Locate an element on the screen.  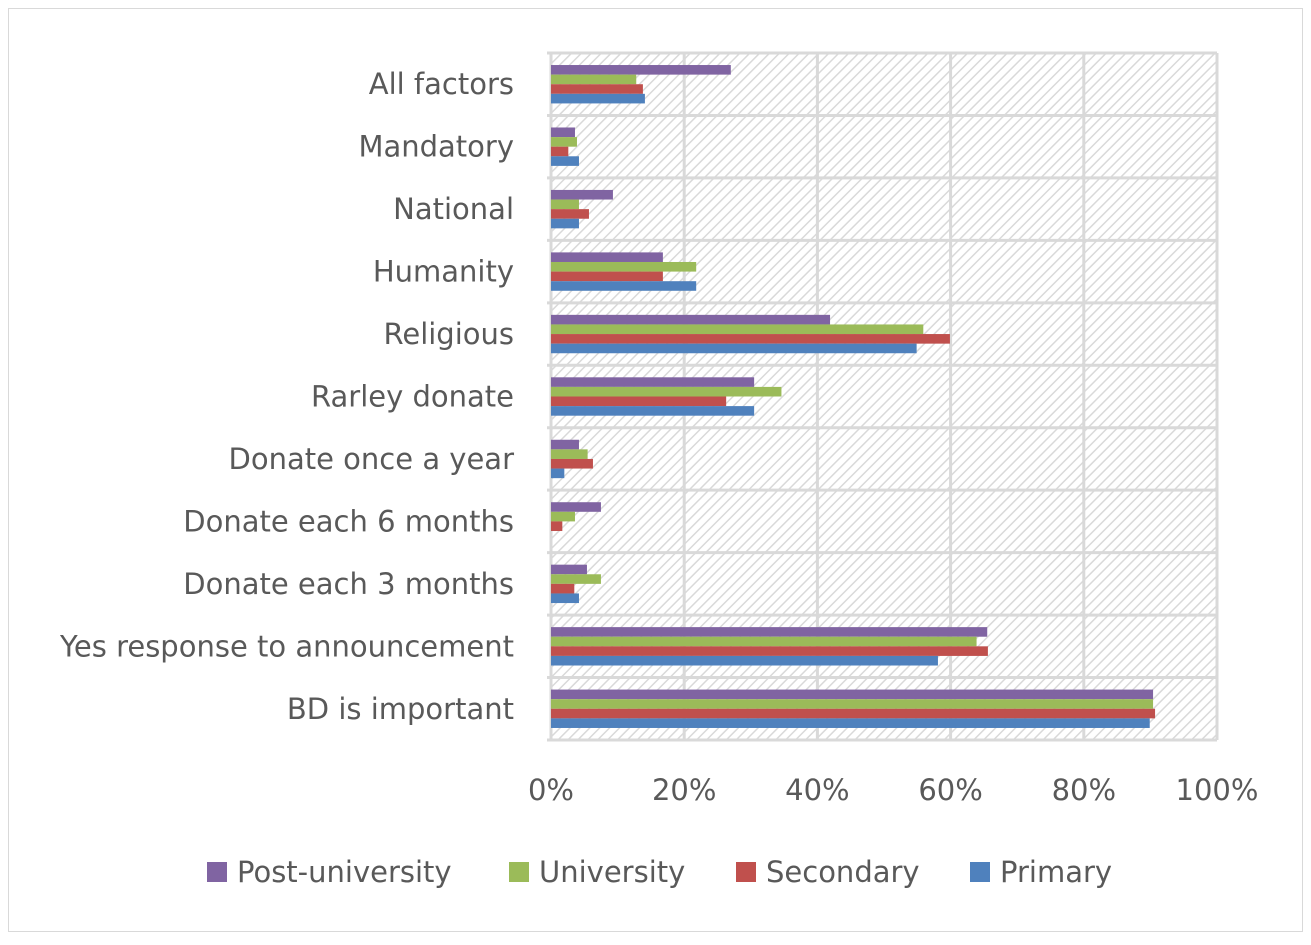
x-tick-label: 60% is located at coordinates (950, 790).